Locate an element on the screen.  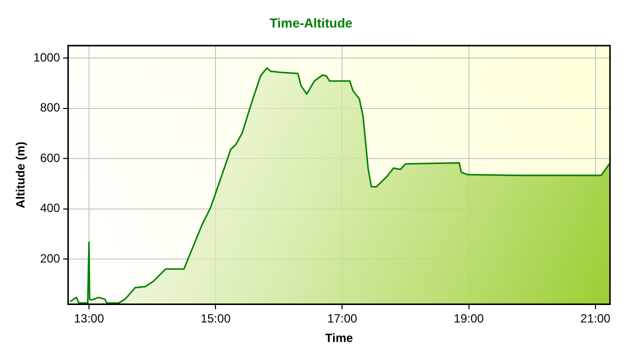
chart-title: Time-Altitude is located at coordinates (311, 22).